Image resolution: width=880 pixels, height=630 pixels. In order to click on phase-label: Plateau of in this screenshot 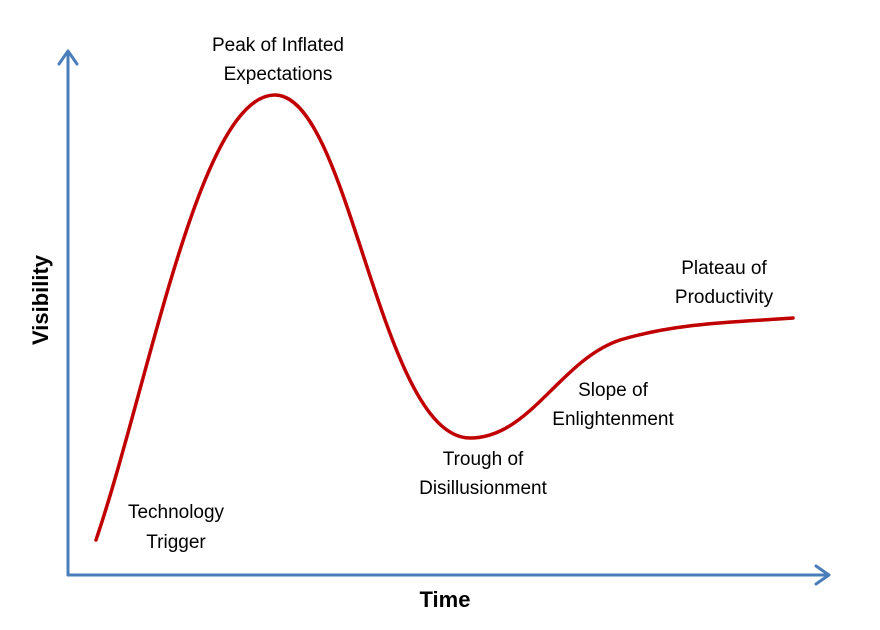, I will do `click(724, 268)`.